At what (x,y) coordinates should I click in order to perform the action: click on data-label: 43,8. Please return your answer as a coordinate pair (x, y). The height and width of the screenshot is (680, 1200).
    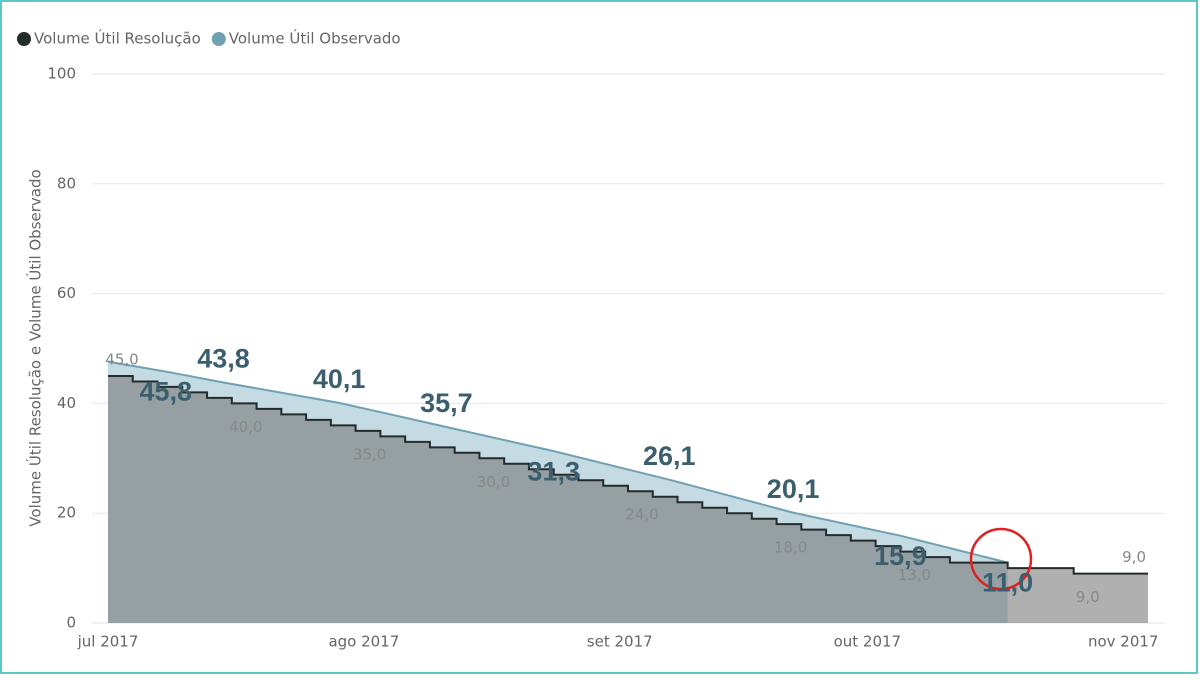
    Looking at the image, I should click on (223, 359).